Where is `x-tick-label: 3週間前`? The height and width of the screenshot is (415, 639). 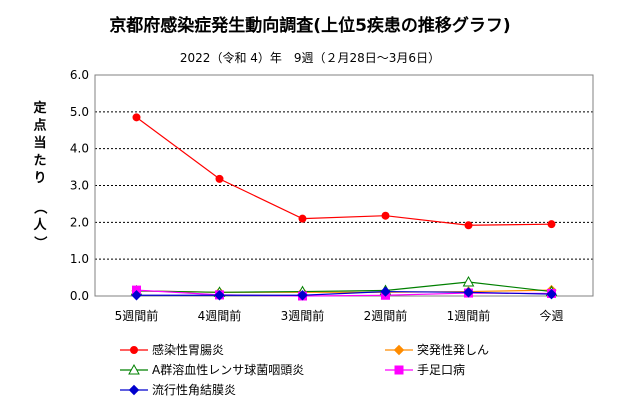 x-tick-label: 3週間前 is located at coordinates (303, 315).